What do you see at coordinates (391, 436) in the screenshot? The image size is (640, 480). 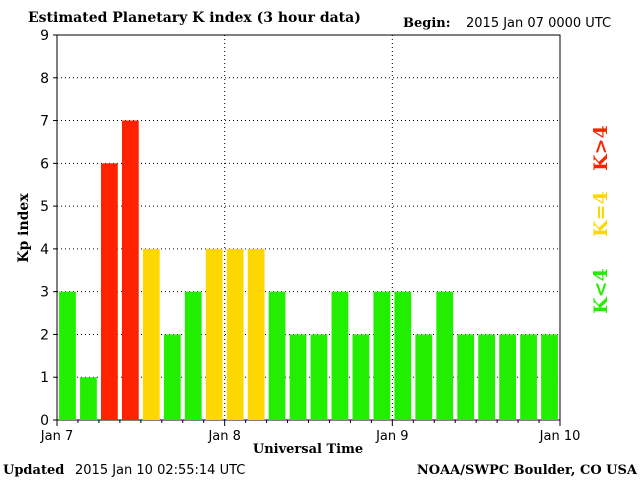 I see `x-tick-label: Jan 9` at bounding box center [391, 436].